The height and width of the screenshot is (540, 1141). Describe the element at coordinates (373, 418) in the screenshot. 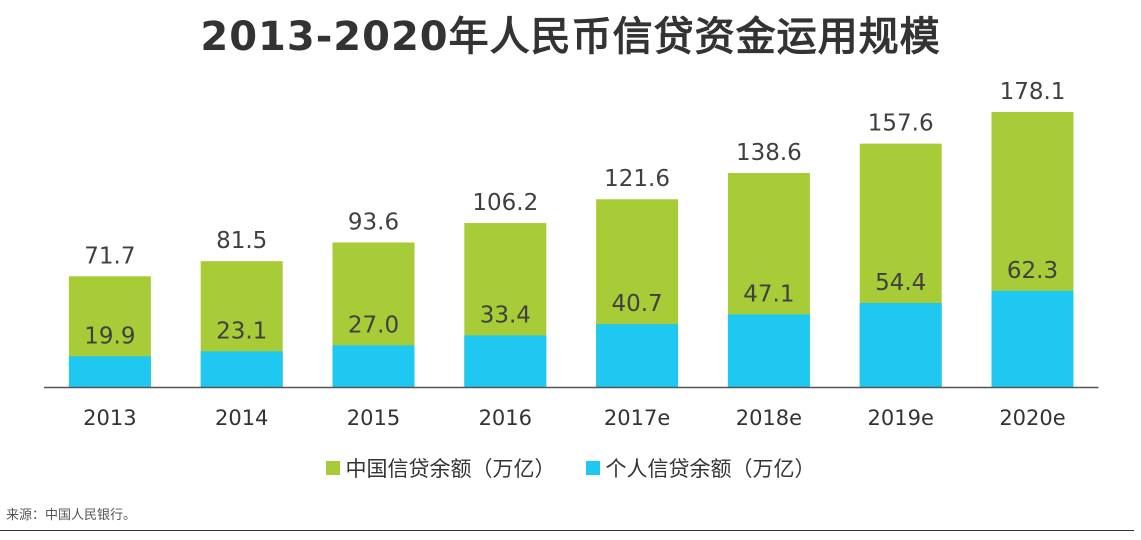

I see `x-tick-label-2015: 2015` at that location.